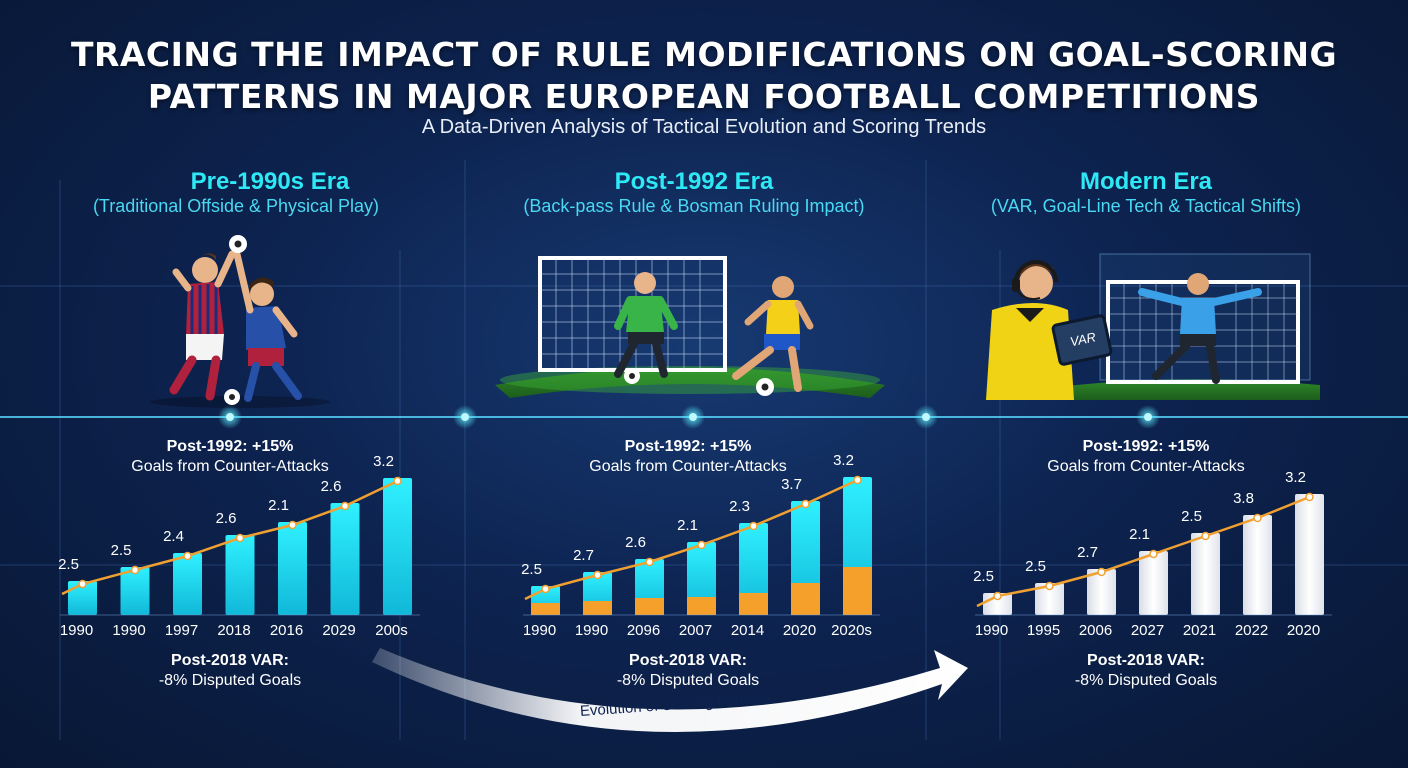 This screenshot has width=1408, height=768. I want to click on chart-1-category-label-4: 2018, so click(233, 630).